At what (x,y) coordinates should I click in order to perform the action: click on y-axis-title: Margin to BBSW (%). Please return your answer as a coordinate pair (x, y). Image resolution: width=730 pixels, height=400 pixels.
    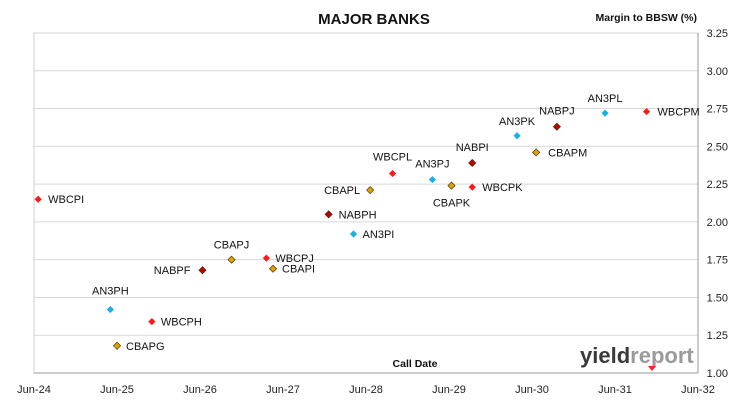
    Looking at the image, I should click on (647, 18).